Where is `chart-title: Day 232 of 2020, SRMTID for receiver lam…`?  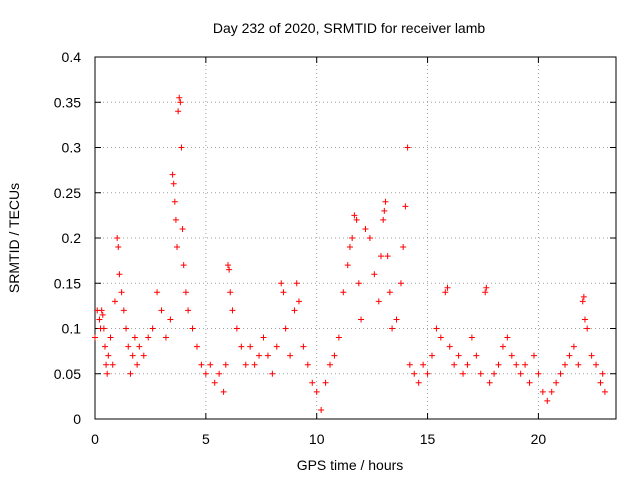 chart-title: Day 232 of 2020, SRMTID for receiver lam… is located at coordinates (349, 28).